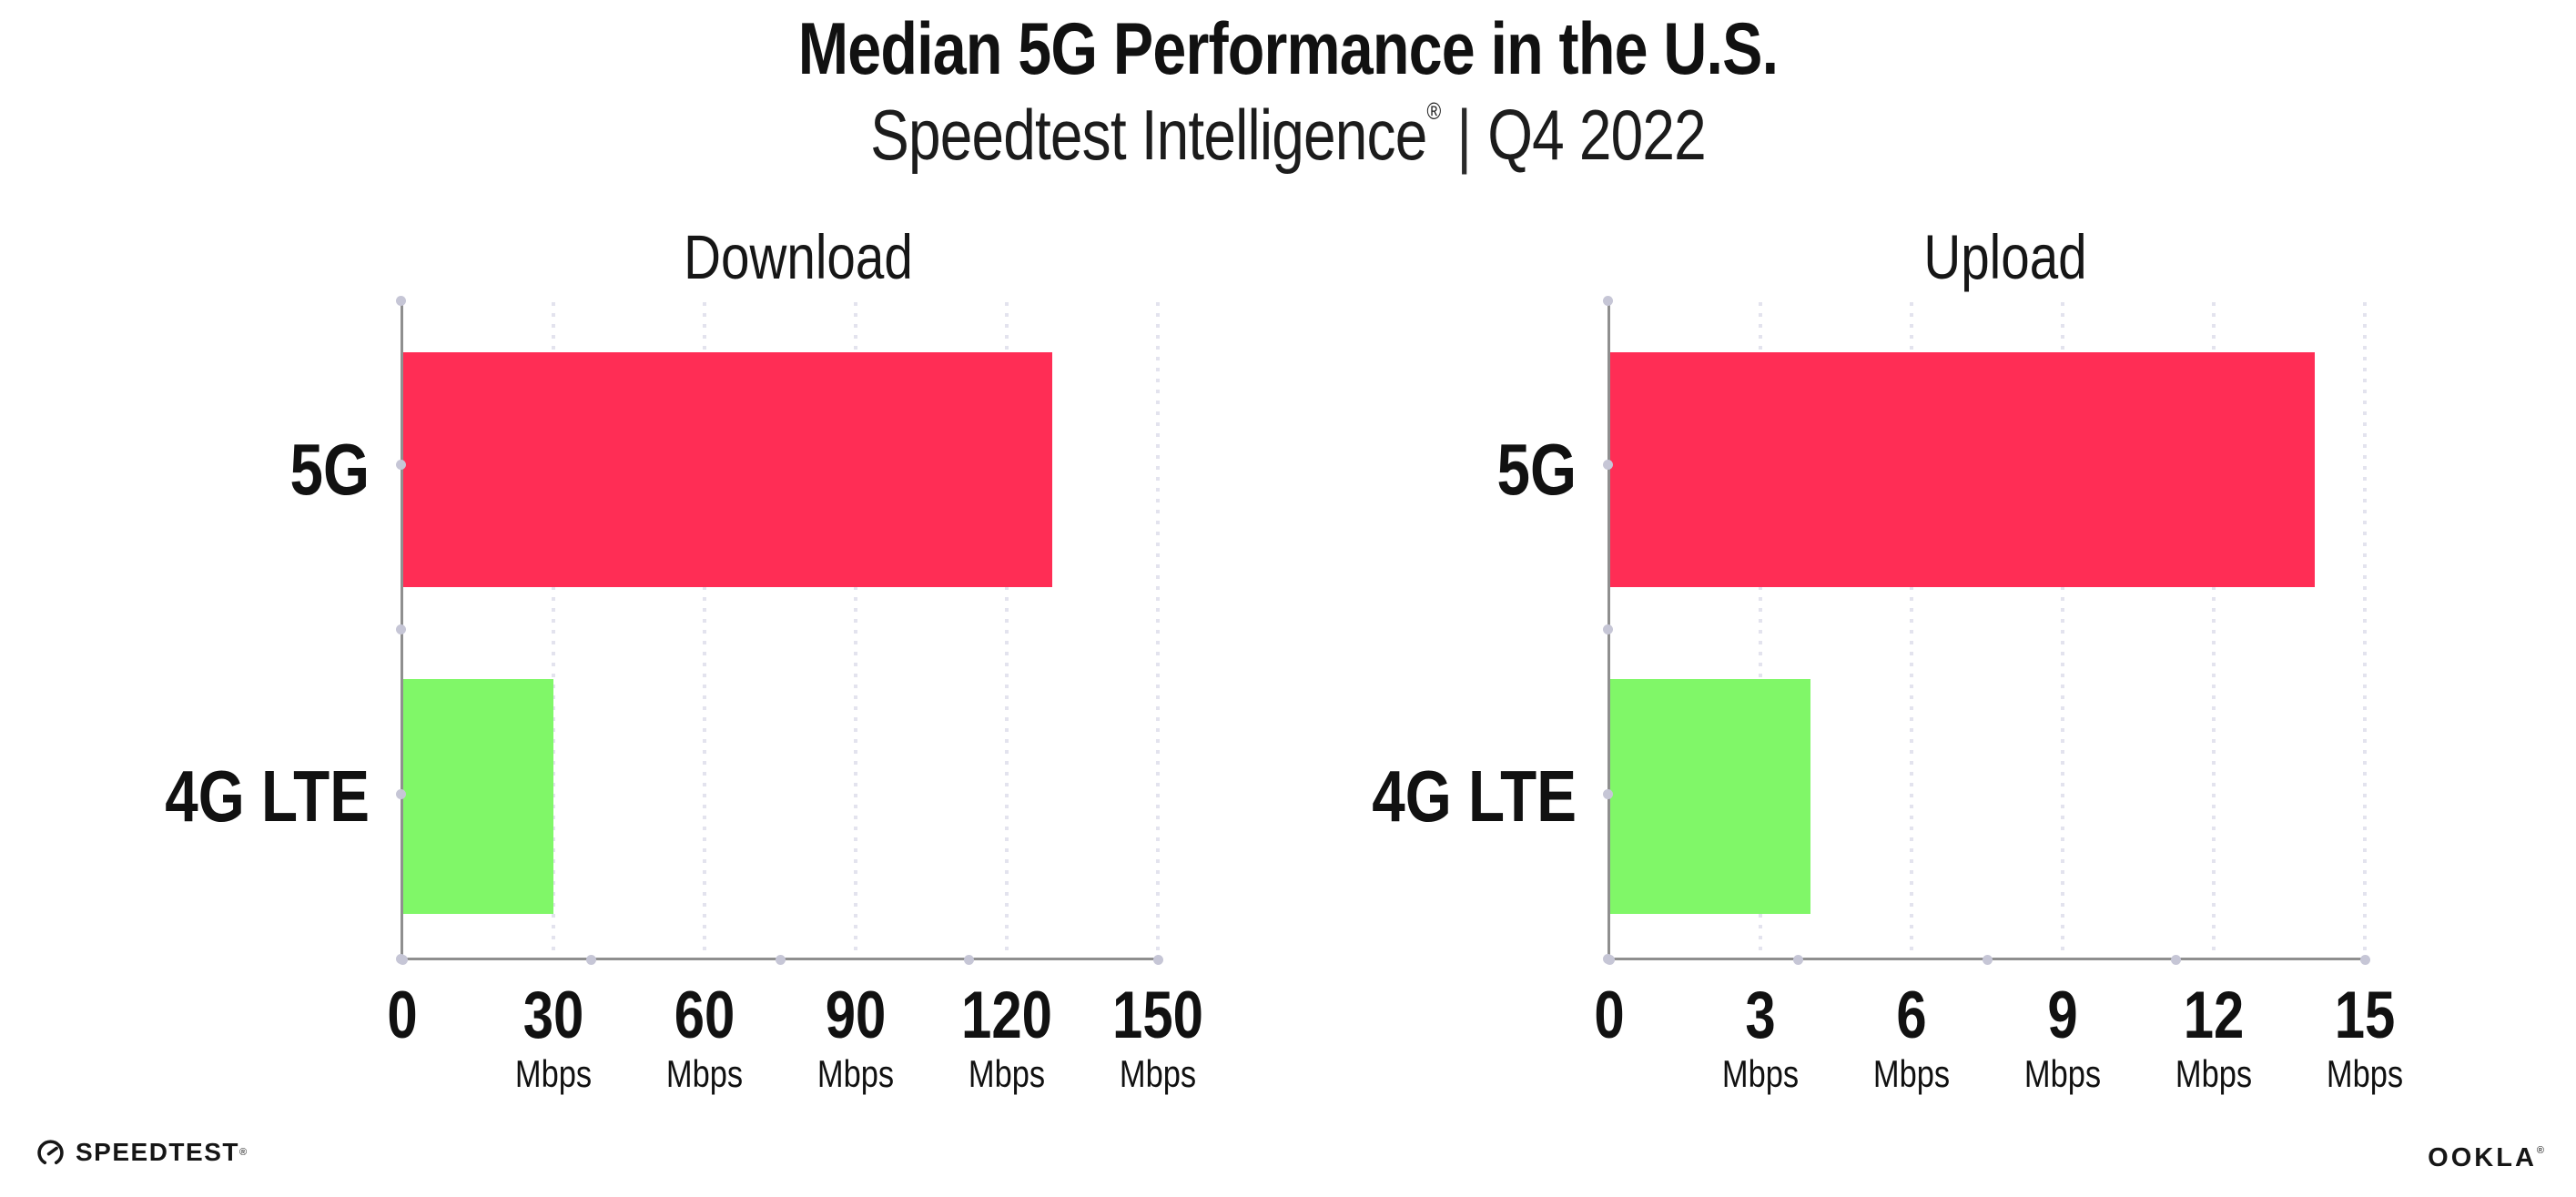  What do you see at coordinates (329, 470) in the screenshot?
I see `category-label-5g-download: 5G` at bounding box center [329, 470].